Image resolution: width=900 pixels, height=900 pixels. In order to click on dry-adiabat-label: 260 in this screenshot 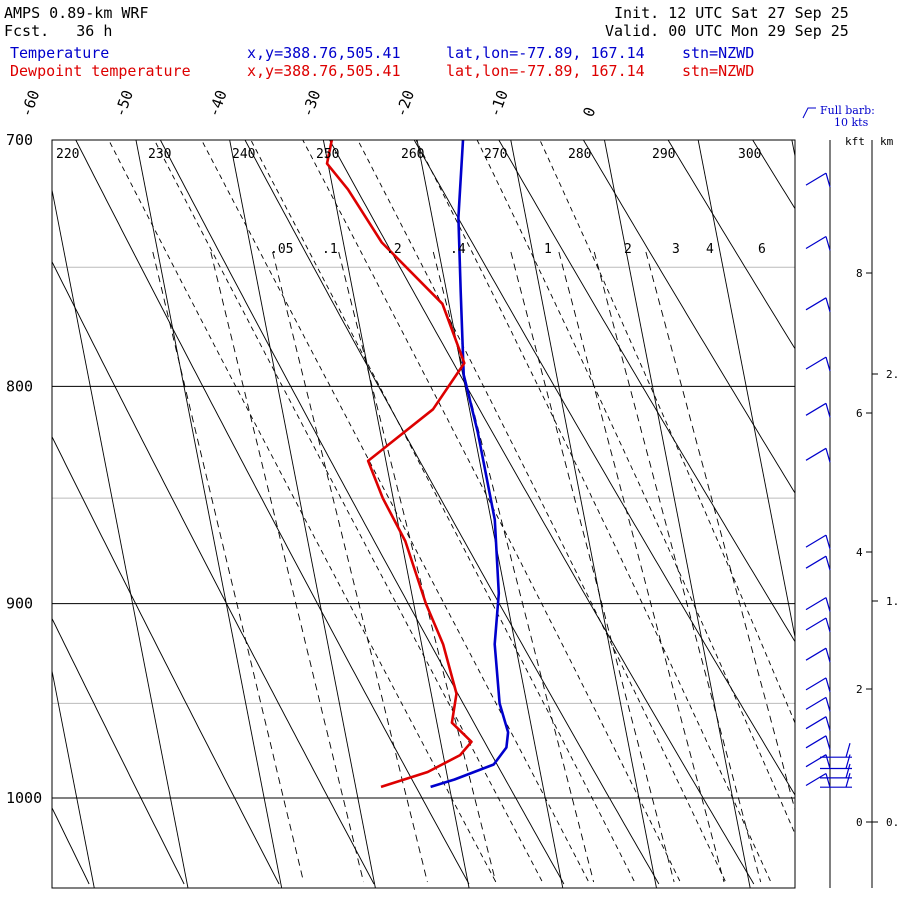, I will do `click(412, 154)`.